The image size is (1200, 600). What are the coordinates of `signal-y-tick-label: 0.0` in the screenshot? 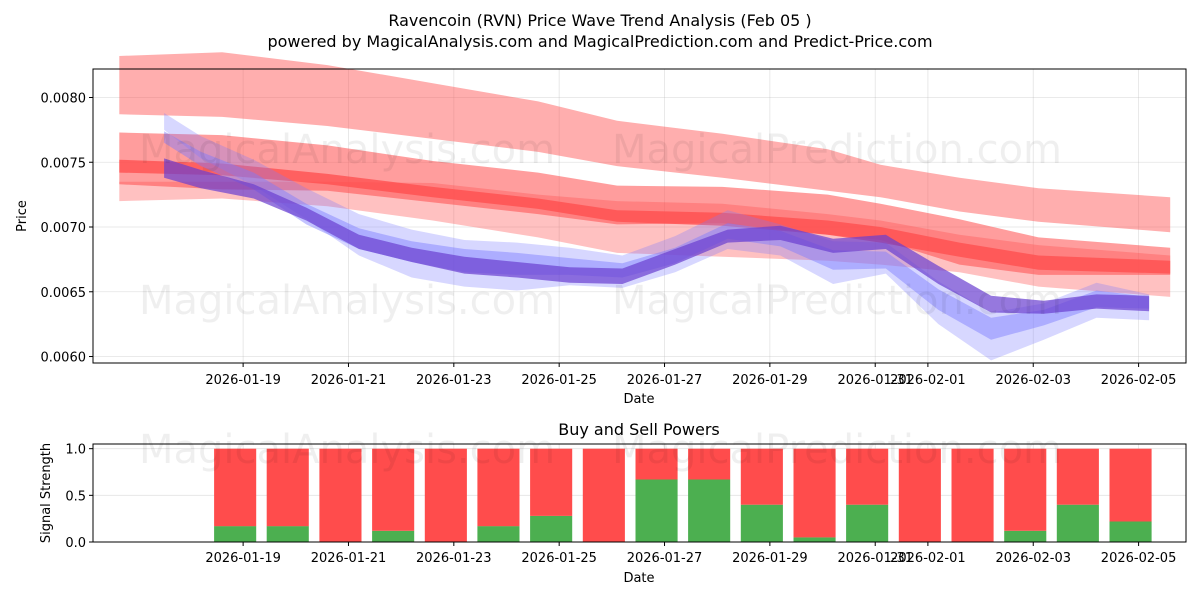 It's located at (75, 543).